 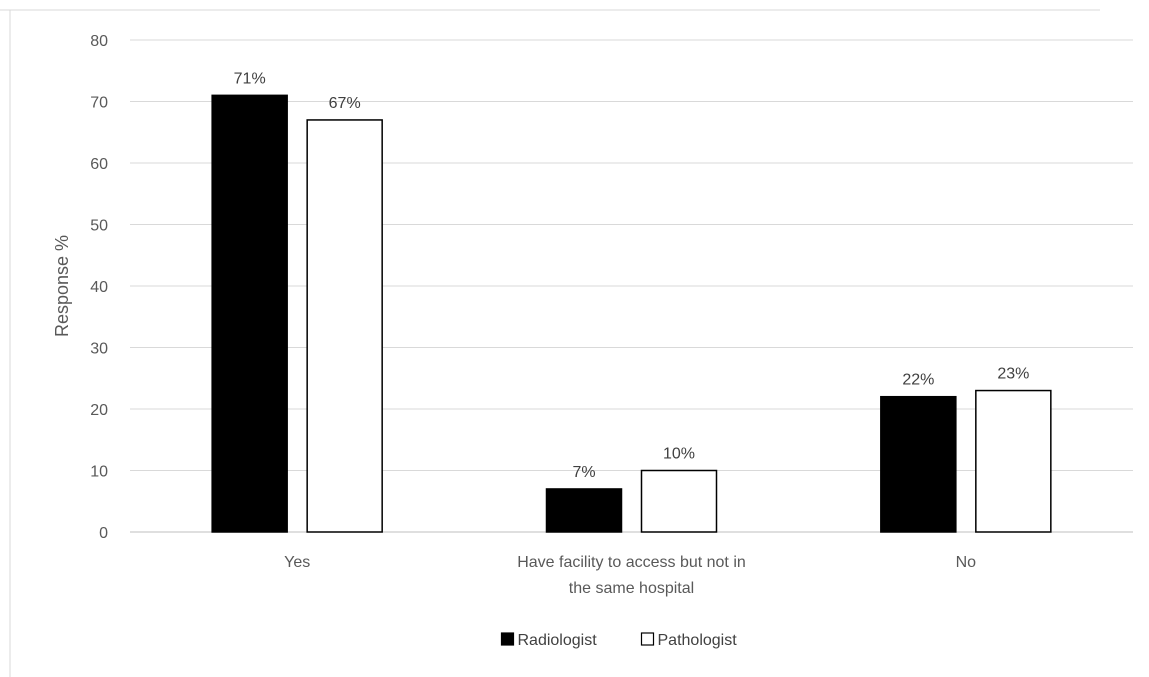 What do you see at coordinates (1013, 374) in the screenshot?
I see `data-label: 23%` at bounding box center [1013, 374].